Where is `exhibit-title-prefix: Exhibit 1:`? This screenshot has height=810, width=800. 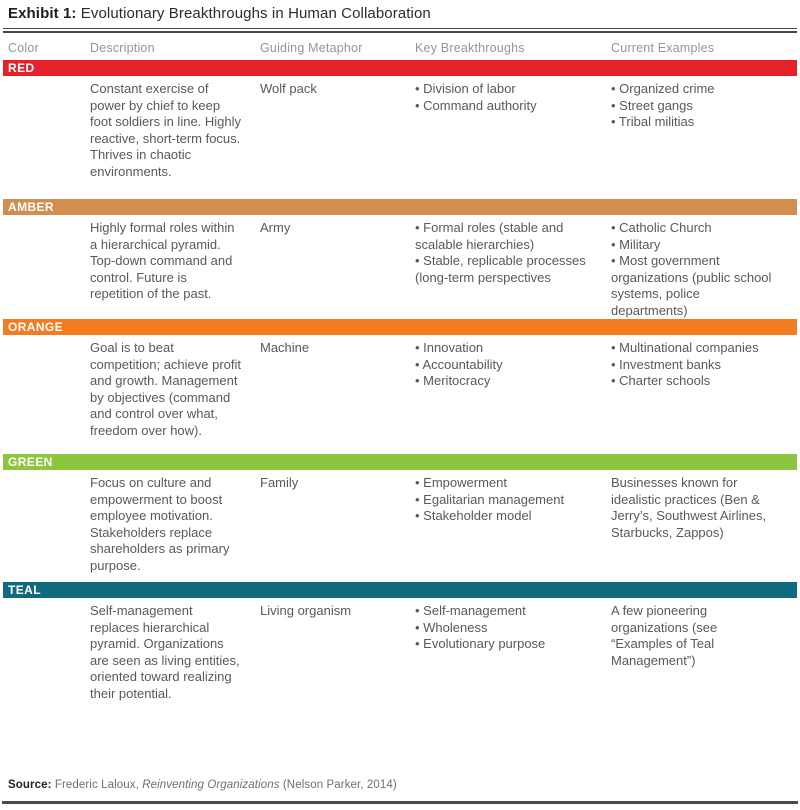 exhibit-title-prefix: Exhibit 1: is located at coordinates (42, 13).